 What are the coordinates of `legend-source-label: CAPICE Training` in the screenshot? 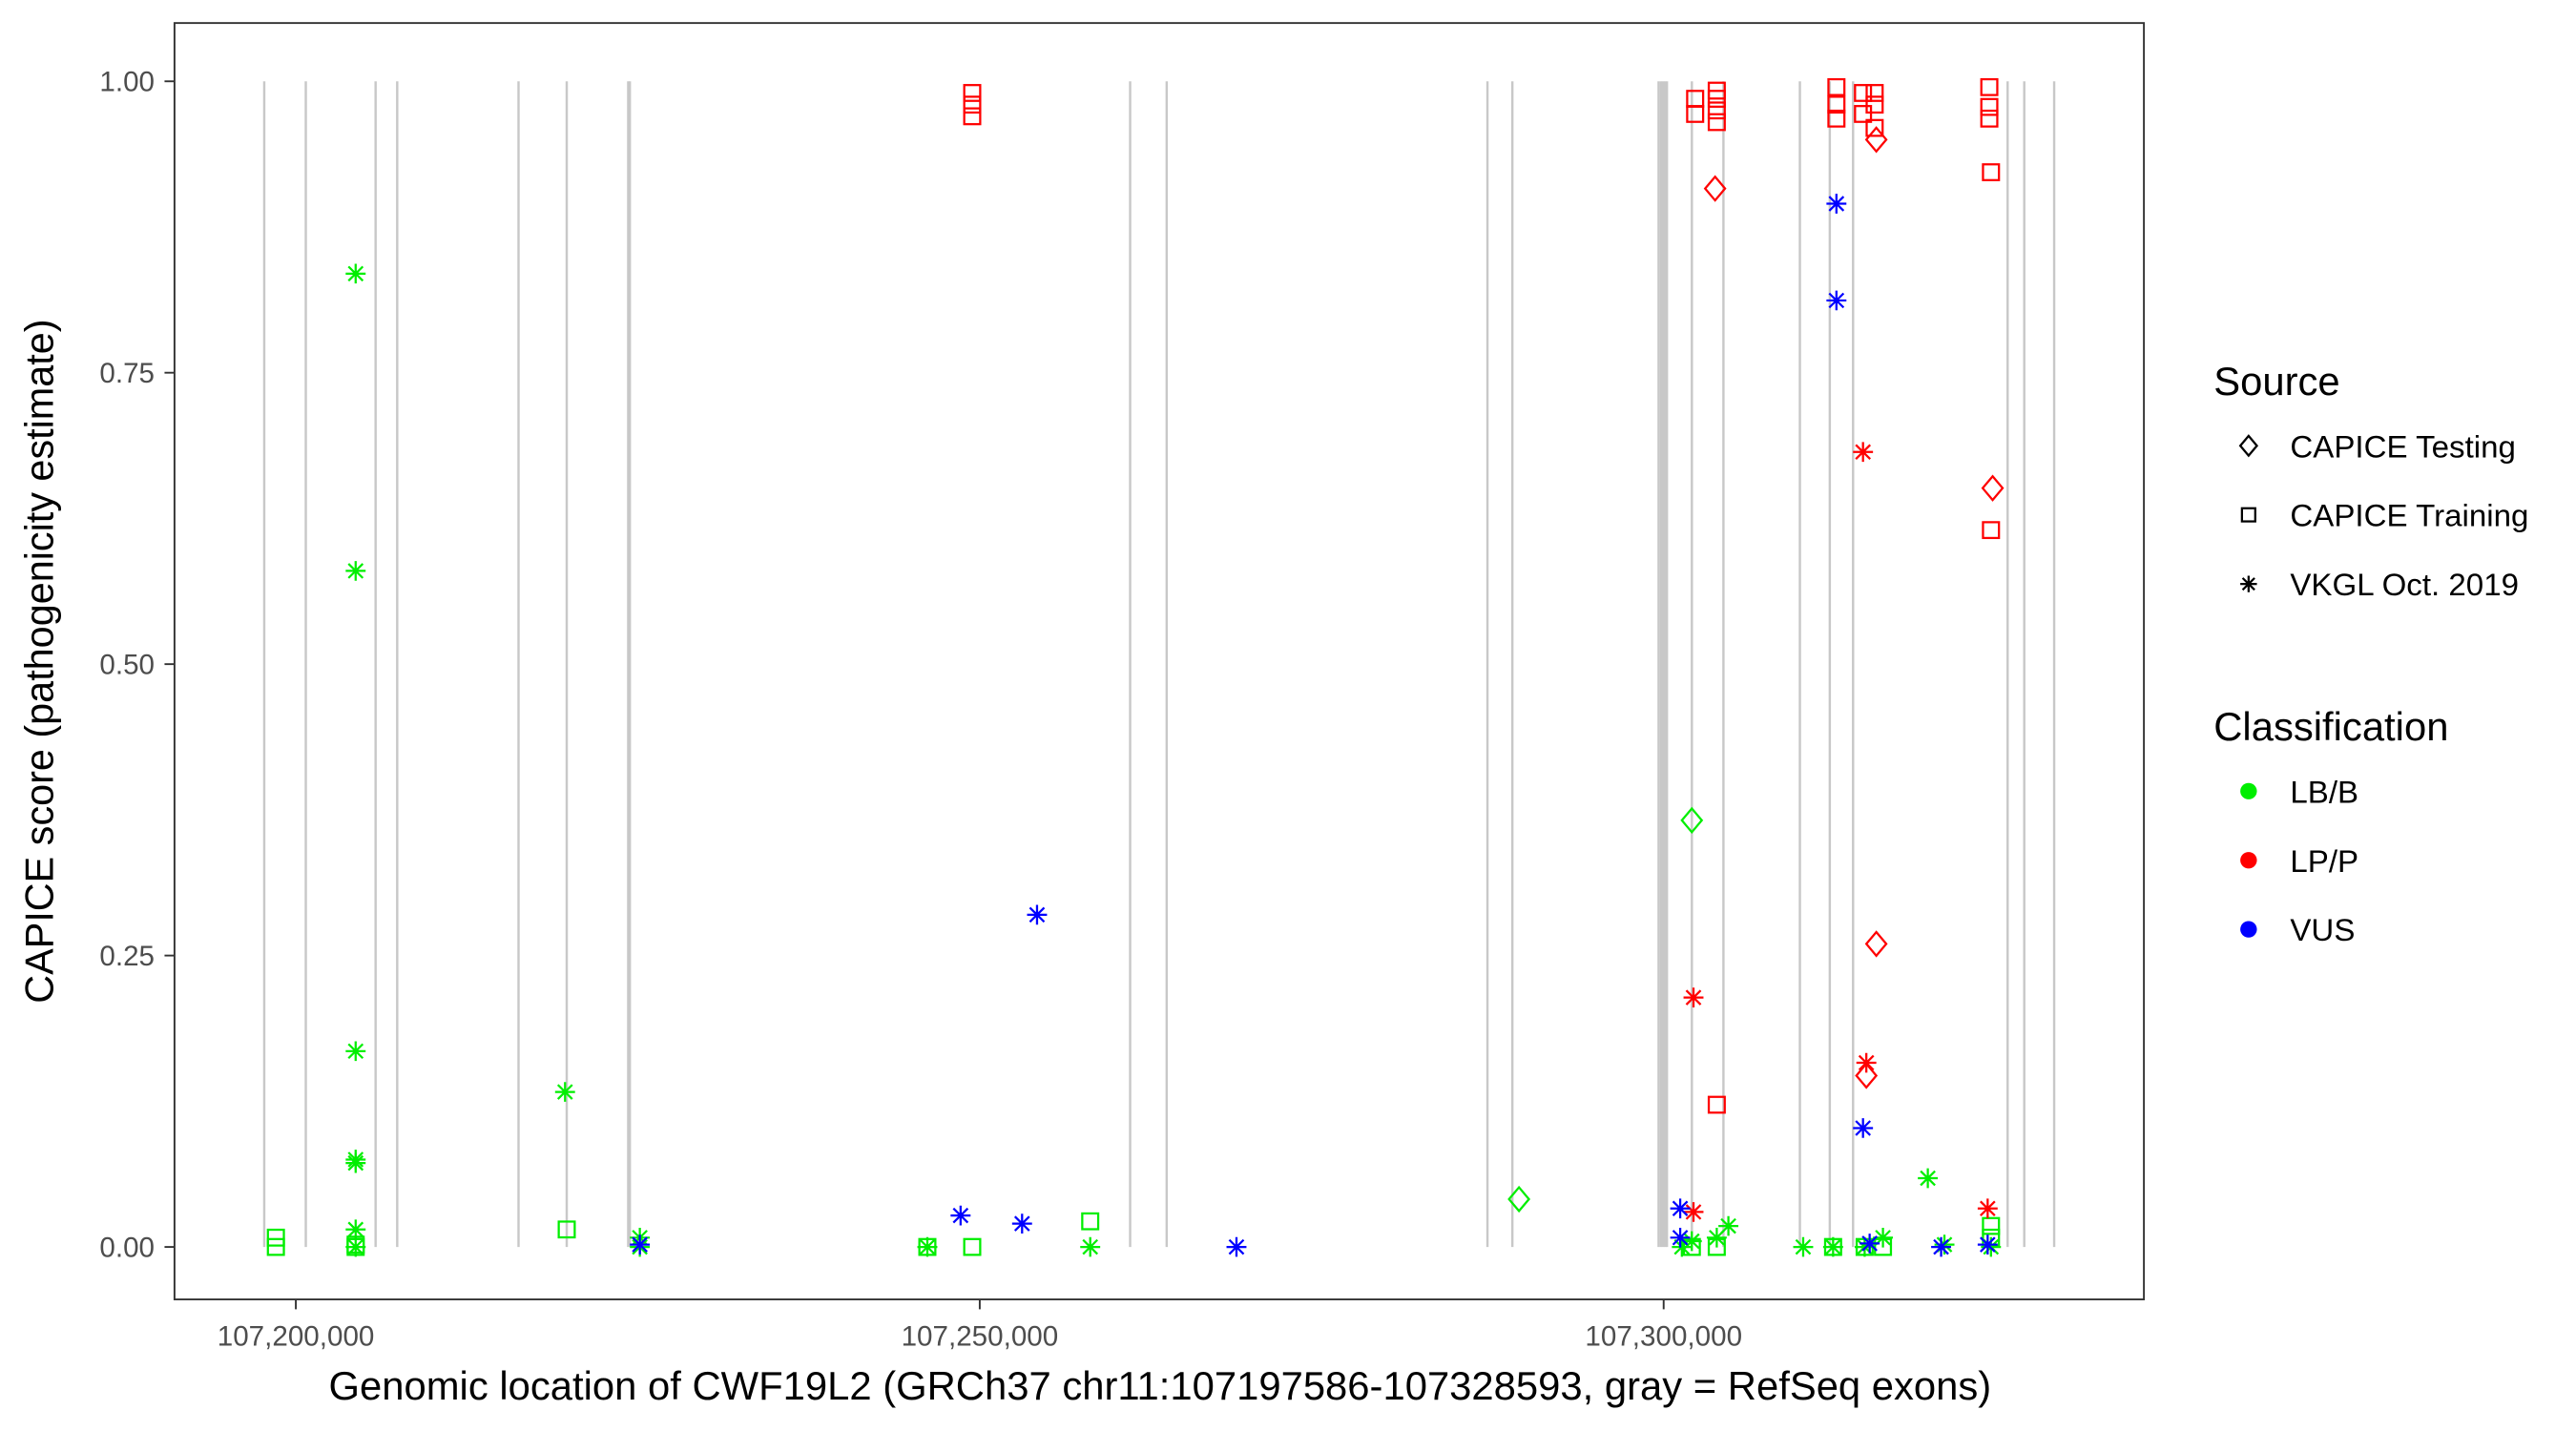 It's located at (2409, 515).